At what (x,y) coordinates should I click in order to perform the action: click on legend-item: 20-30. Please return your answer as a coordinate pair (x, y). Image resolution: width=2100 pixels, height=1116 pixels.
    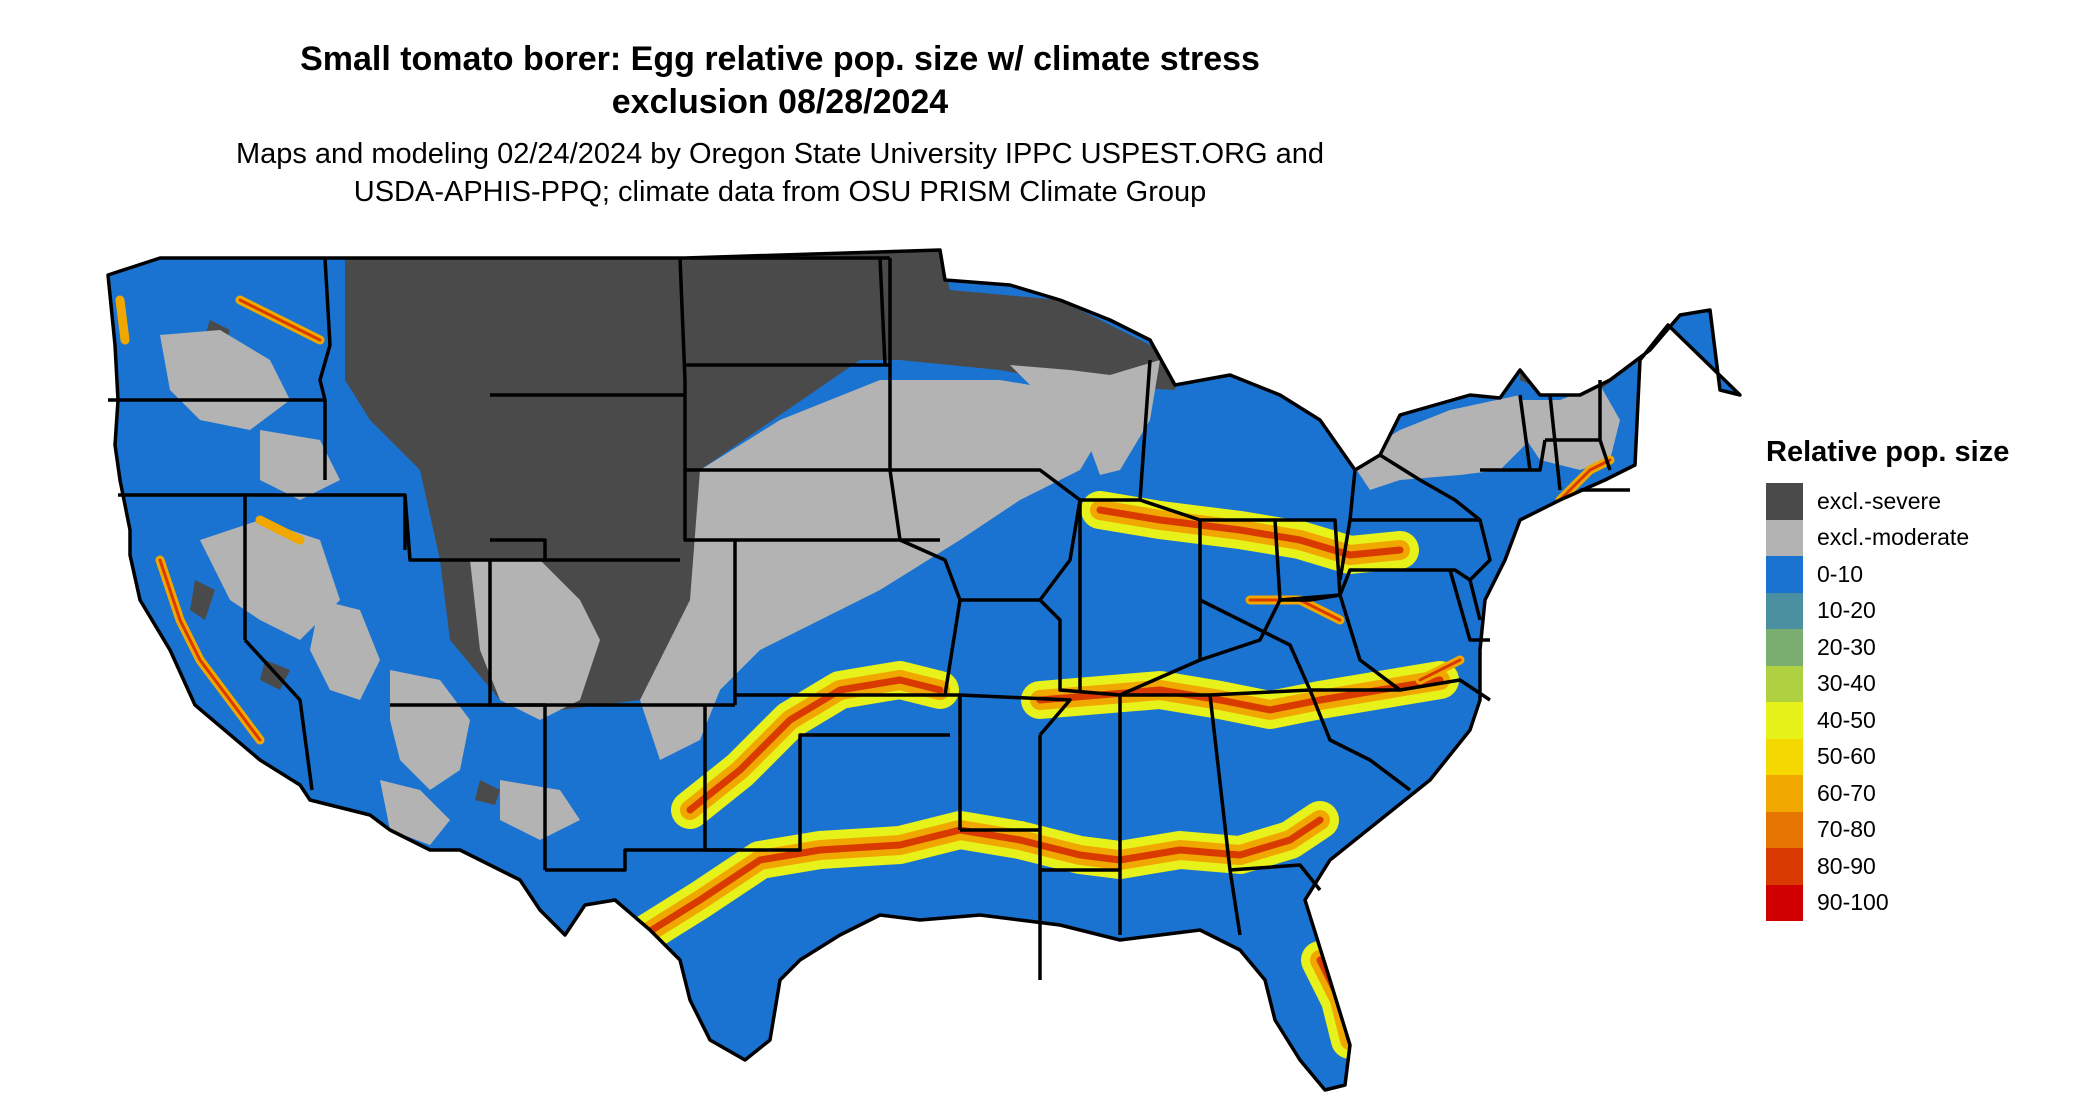
    Looking at the image, I should click on (1887, 647).